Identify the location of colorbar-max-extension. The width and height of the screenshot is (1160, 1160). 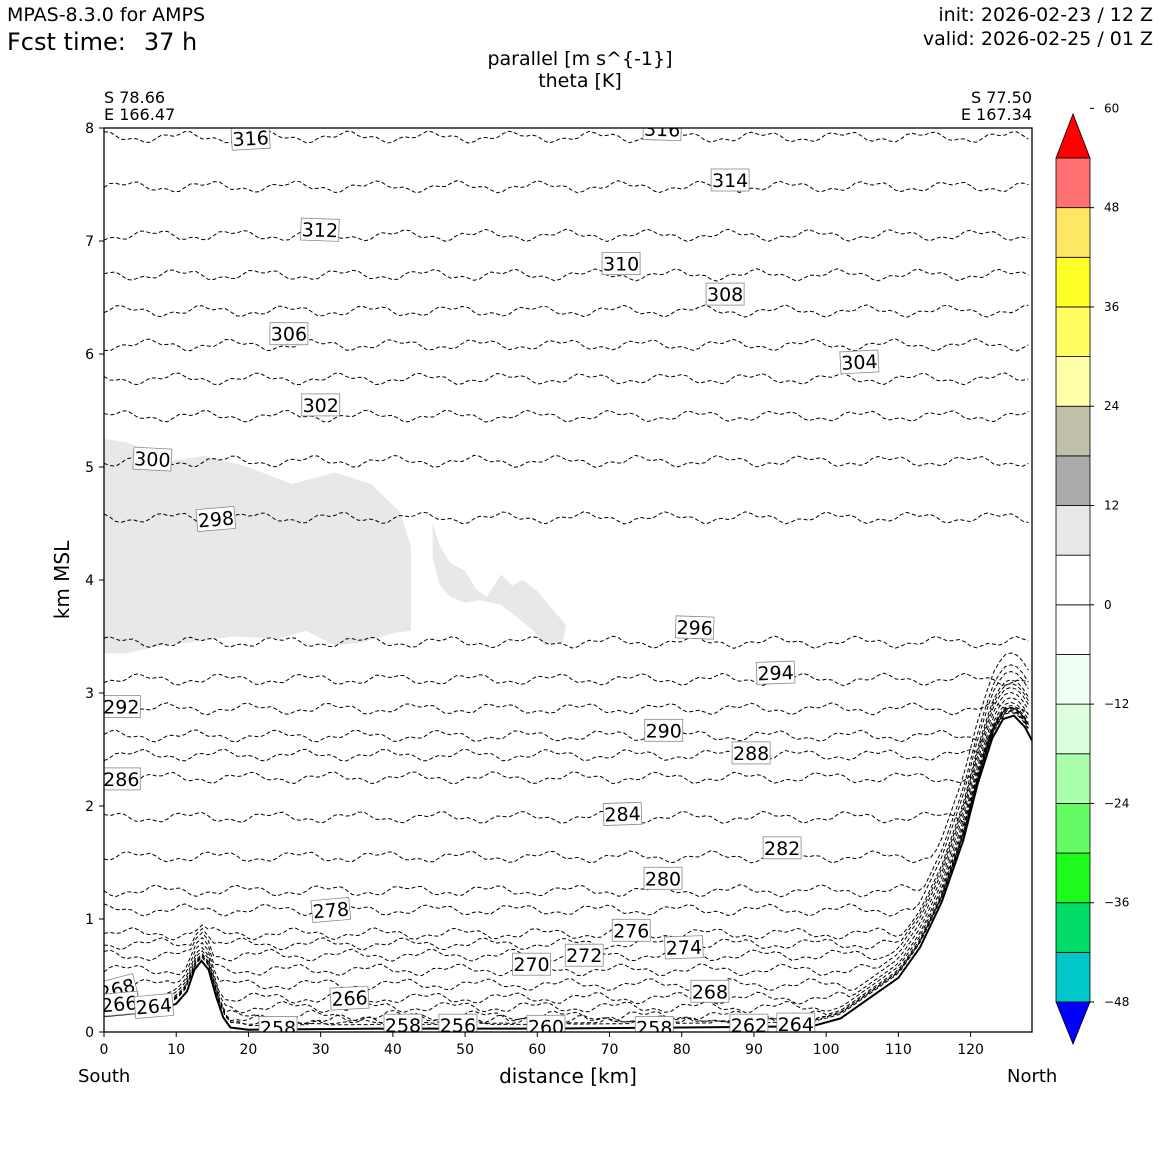
(1073, 135).